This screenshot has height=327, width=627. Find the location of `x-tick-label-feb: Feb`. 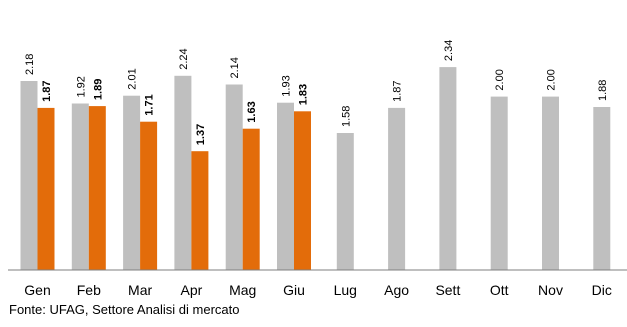

x-tick-label-feb: Feb is located at coordinates (89, 290).